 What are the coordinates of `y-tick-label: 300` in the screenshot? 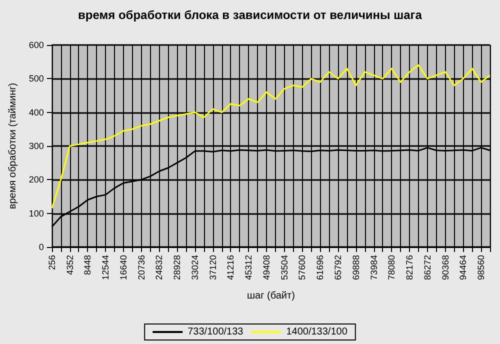 It's located at (36, 146).